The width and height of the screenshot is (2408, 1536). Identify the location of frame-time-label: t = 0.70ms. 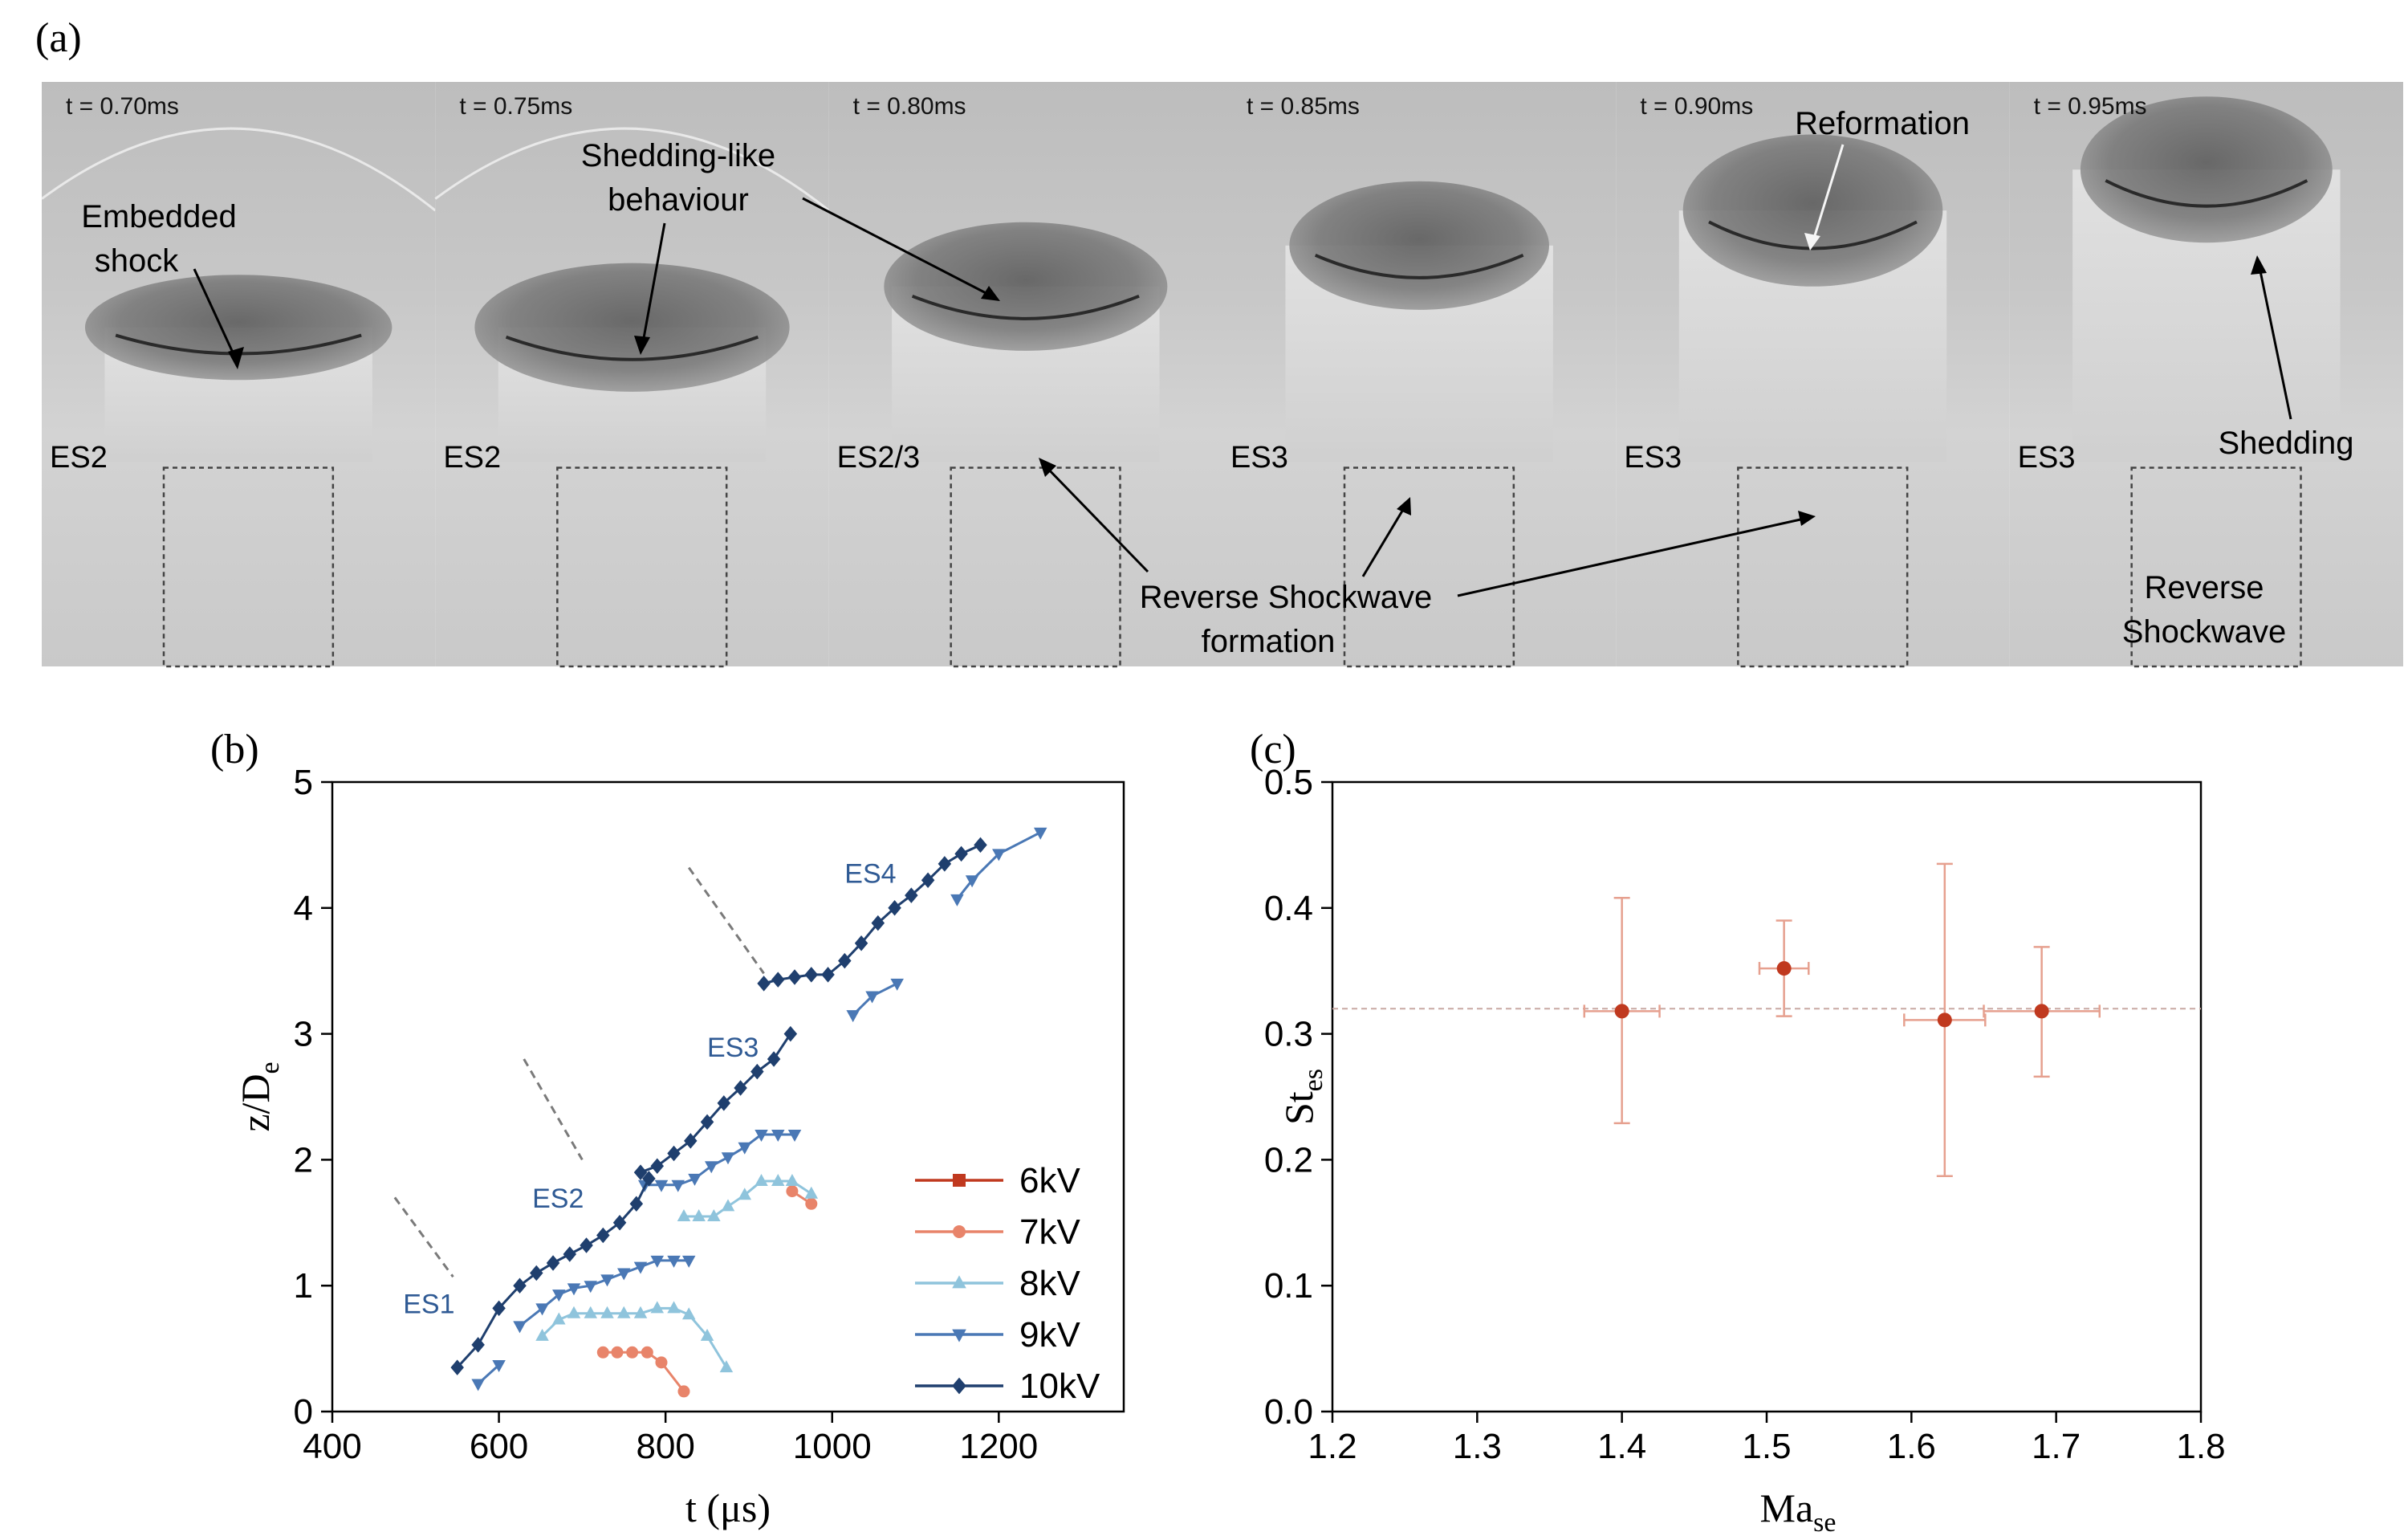
(122, 106).